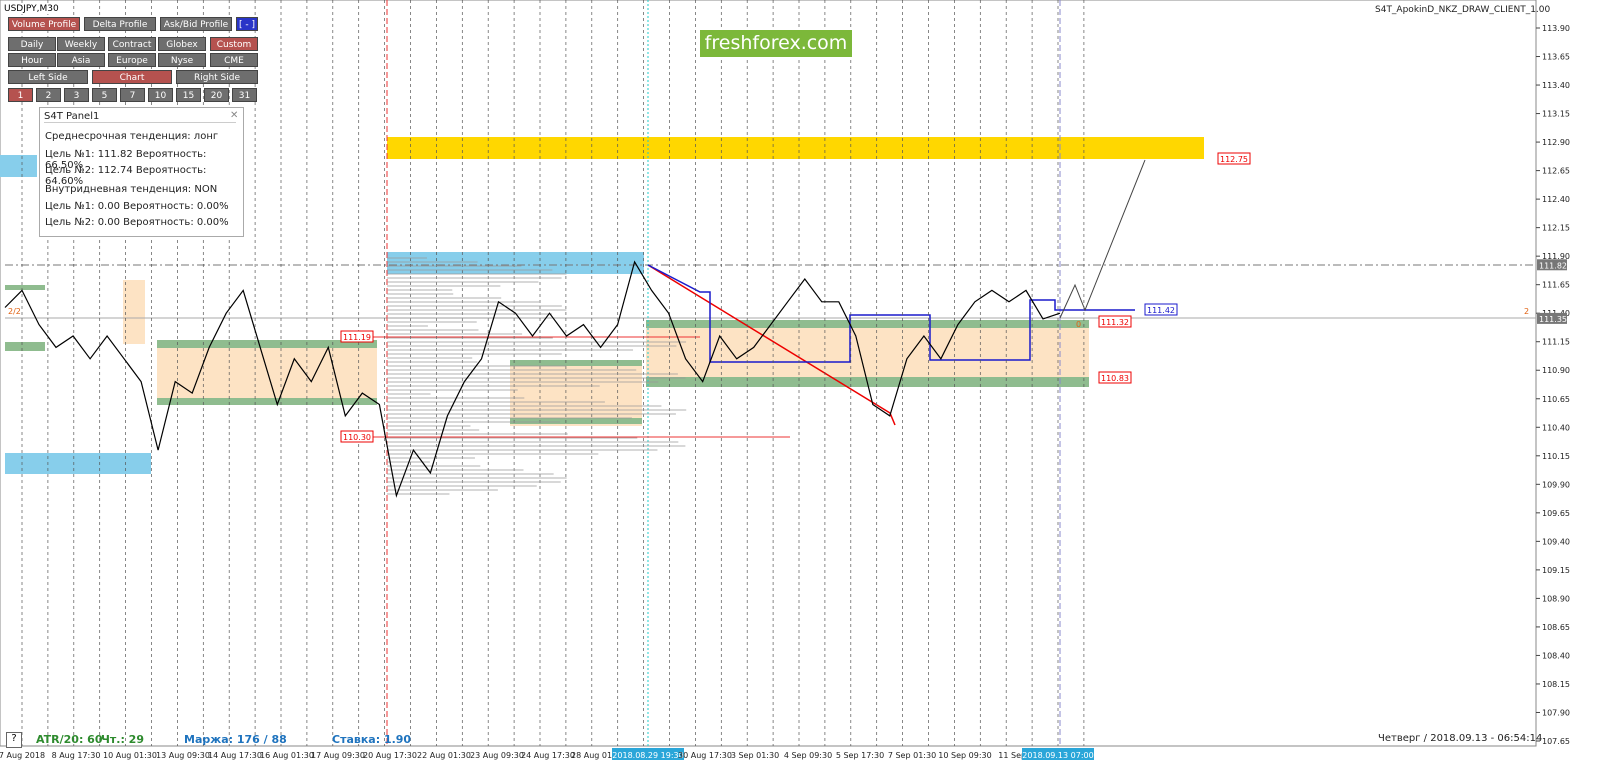 The height and width of the screenshot is (781, 1600). I want to click on toolbar-button: 2, so click(48, 95).